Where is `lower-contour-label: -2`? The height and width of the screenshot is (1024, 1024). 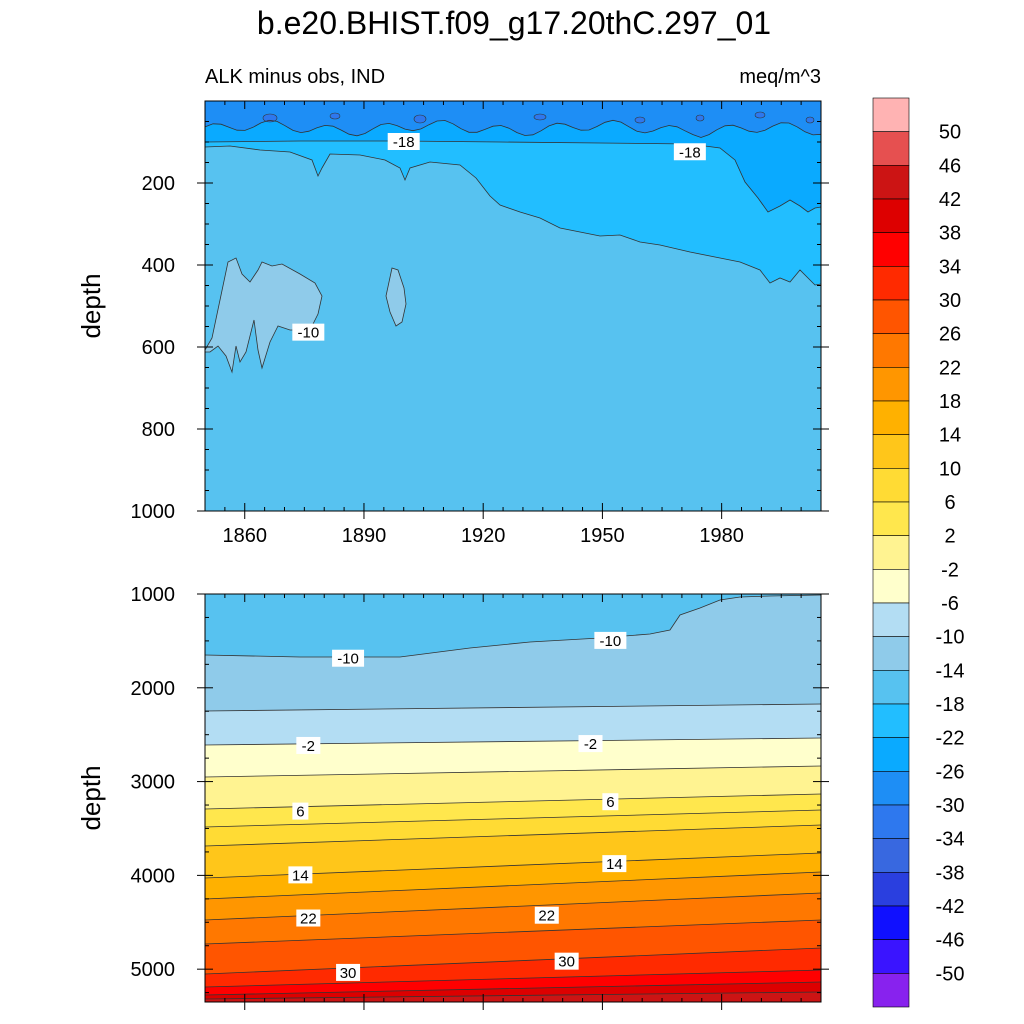 lower-contour-label: -2 is located at coordinates (308, 746).